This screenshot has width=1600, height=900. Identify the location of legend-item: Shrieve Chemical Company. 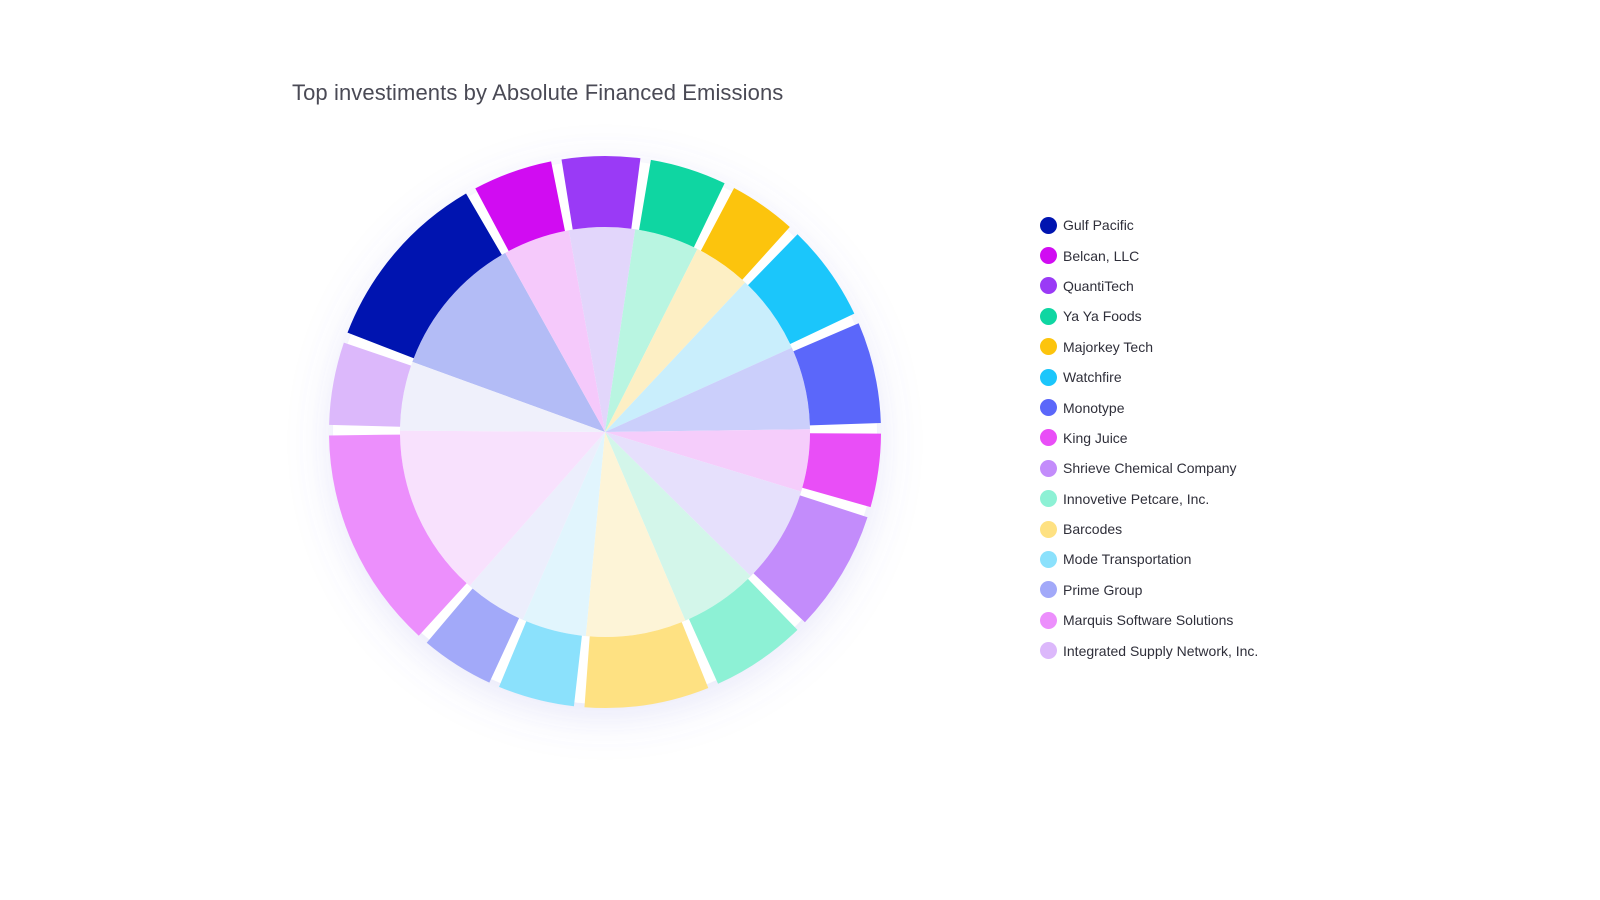
(1149, 468).